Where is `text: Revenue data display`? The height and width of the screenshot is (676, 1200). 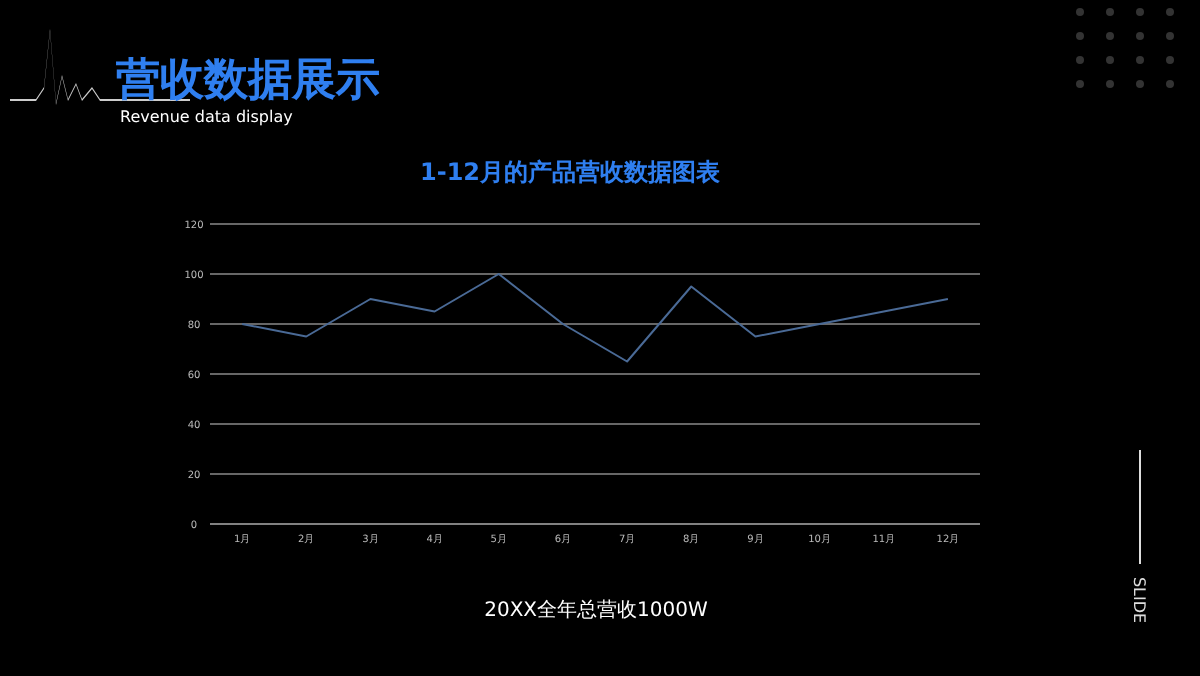
text: Revenue data display is located at coordinates (207, 117).